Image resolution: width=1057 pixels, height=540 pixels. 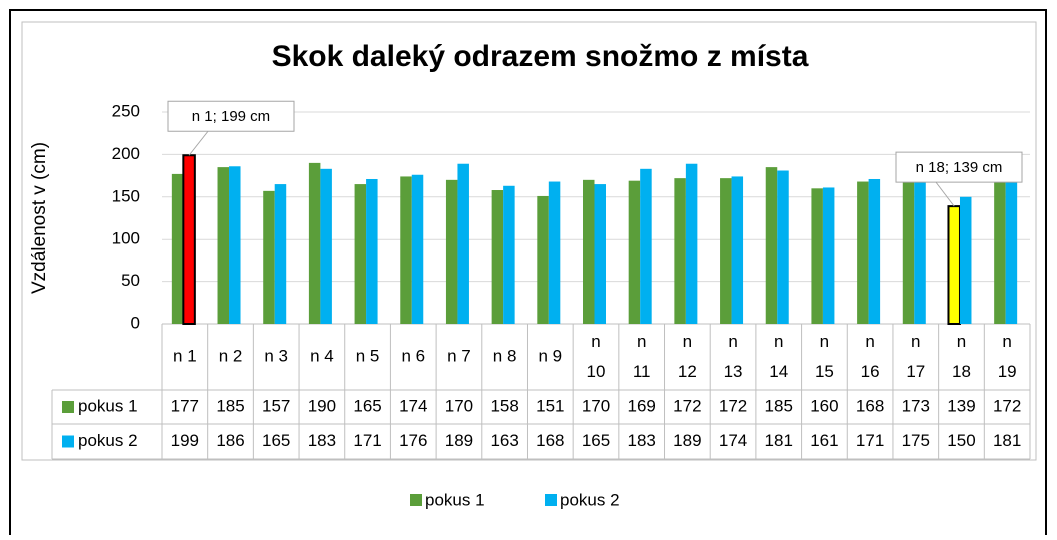 What do you see at coordinates (367, 440) in the screenshot?
I see `table-value: 171` at bounding box center [367, 440].